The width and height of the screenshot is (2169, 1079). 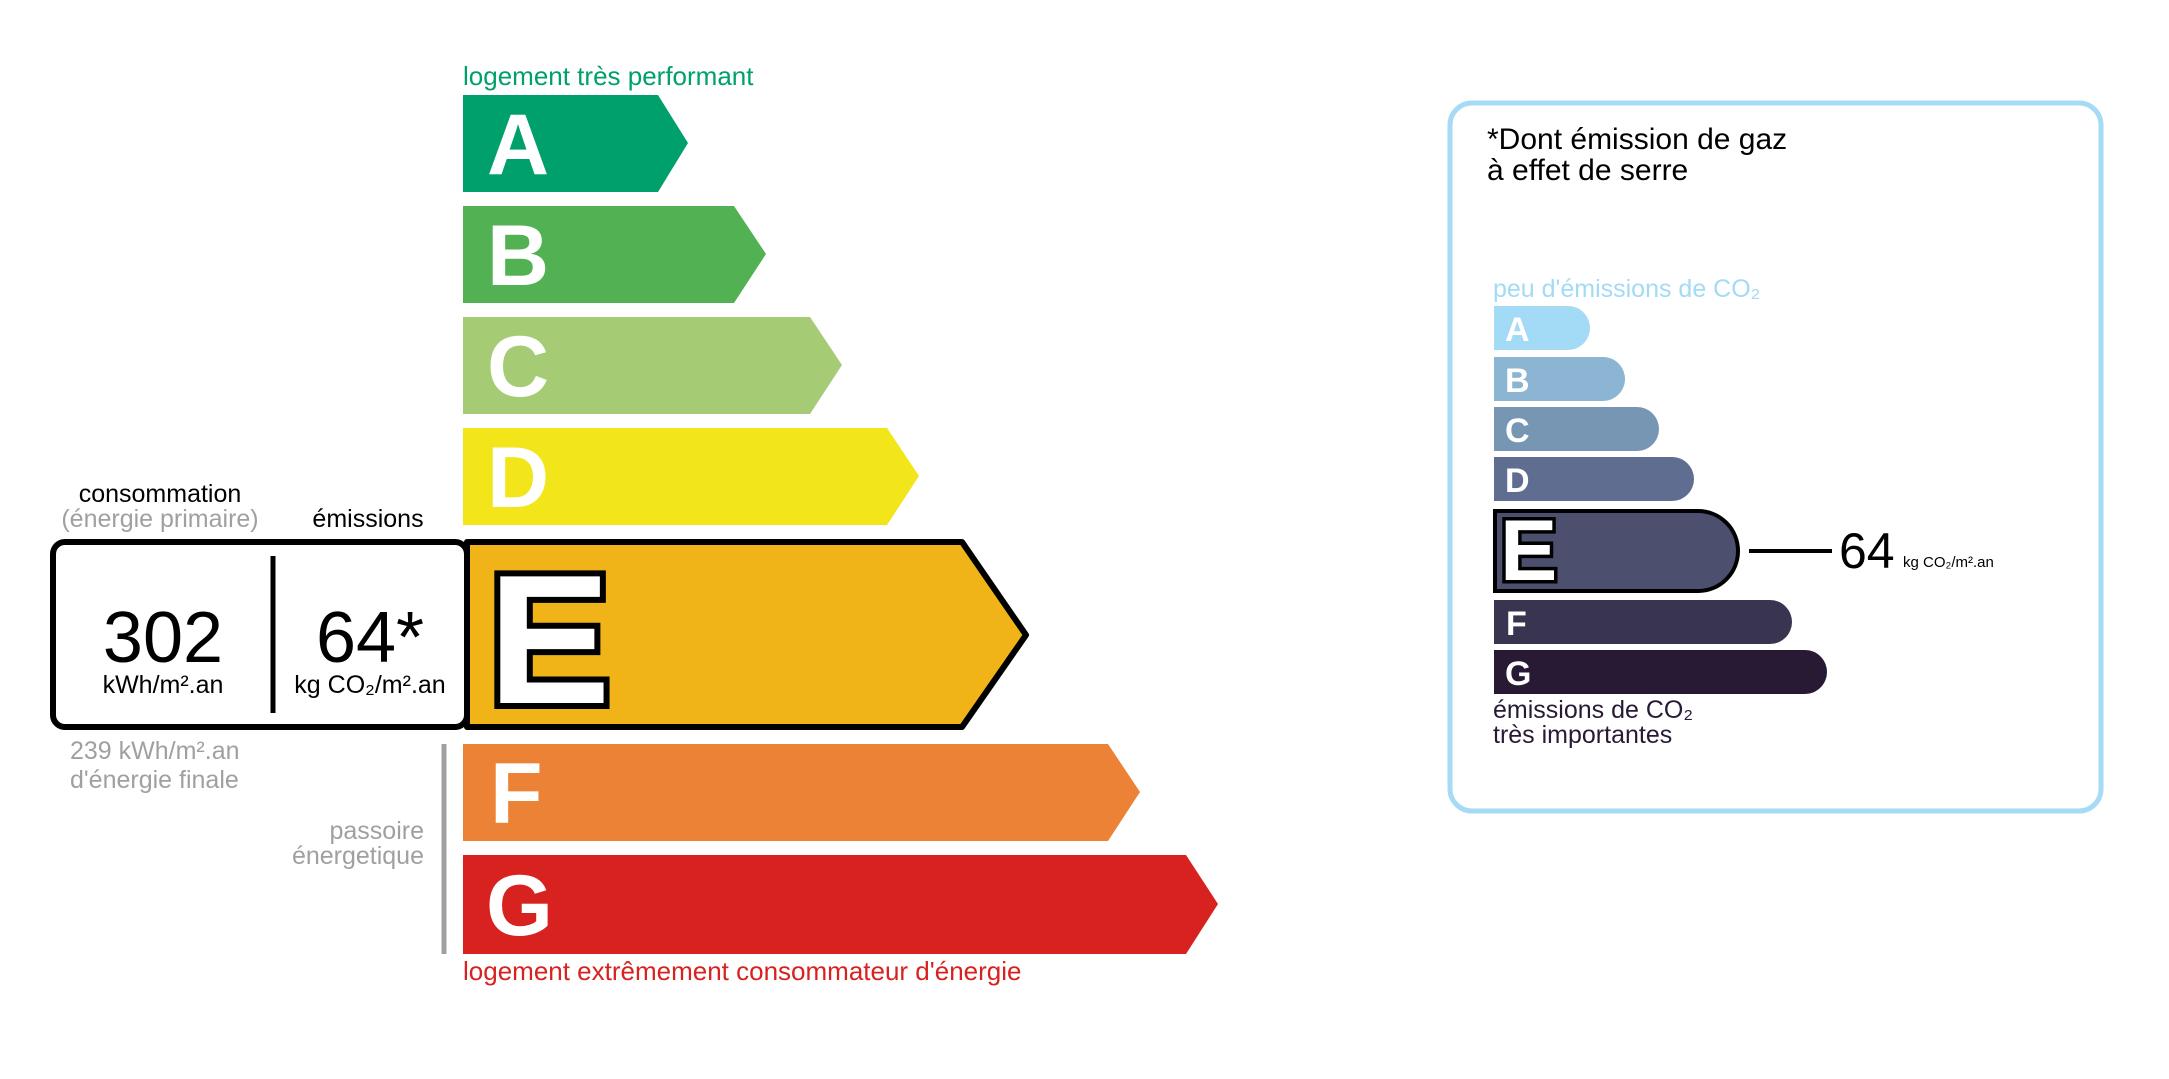 I want to click on ges-top-label: peu d'émissions de CO₂, so click(x=1626, y=289).